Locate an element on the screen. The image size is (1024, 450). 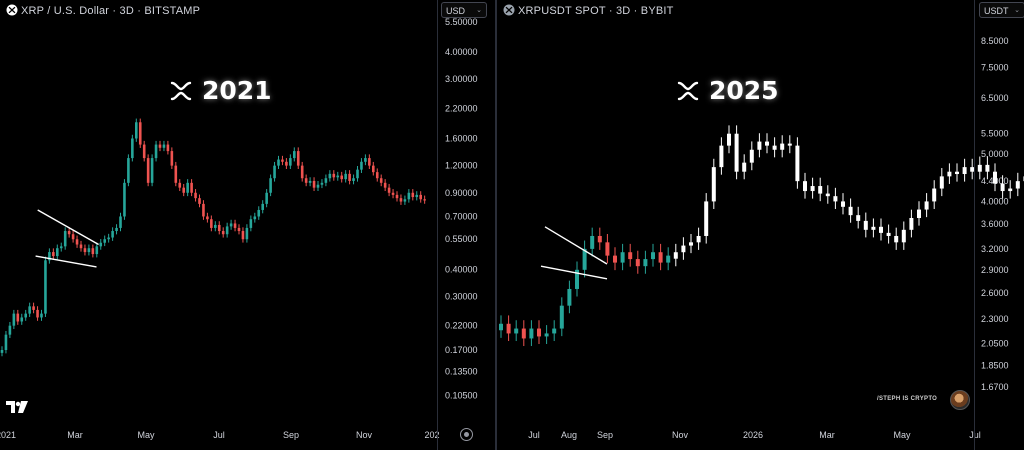
x-tick-label: Mar is located at coordinates (827, 435).